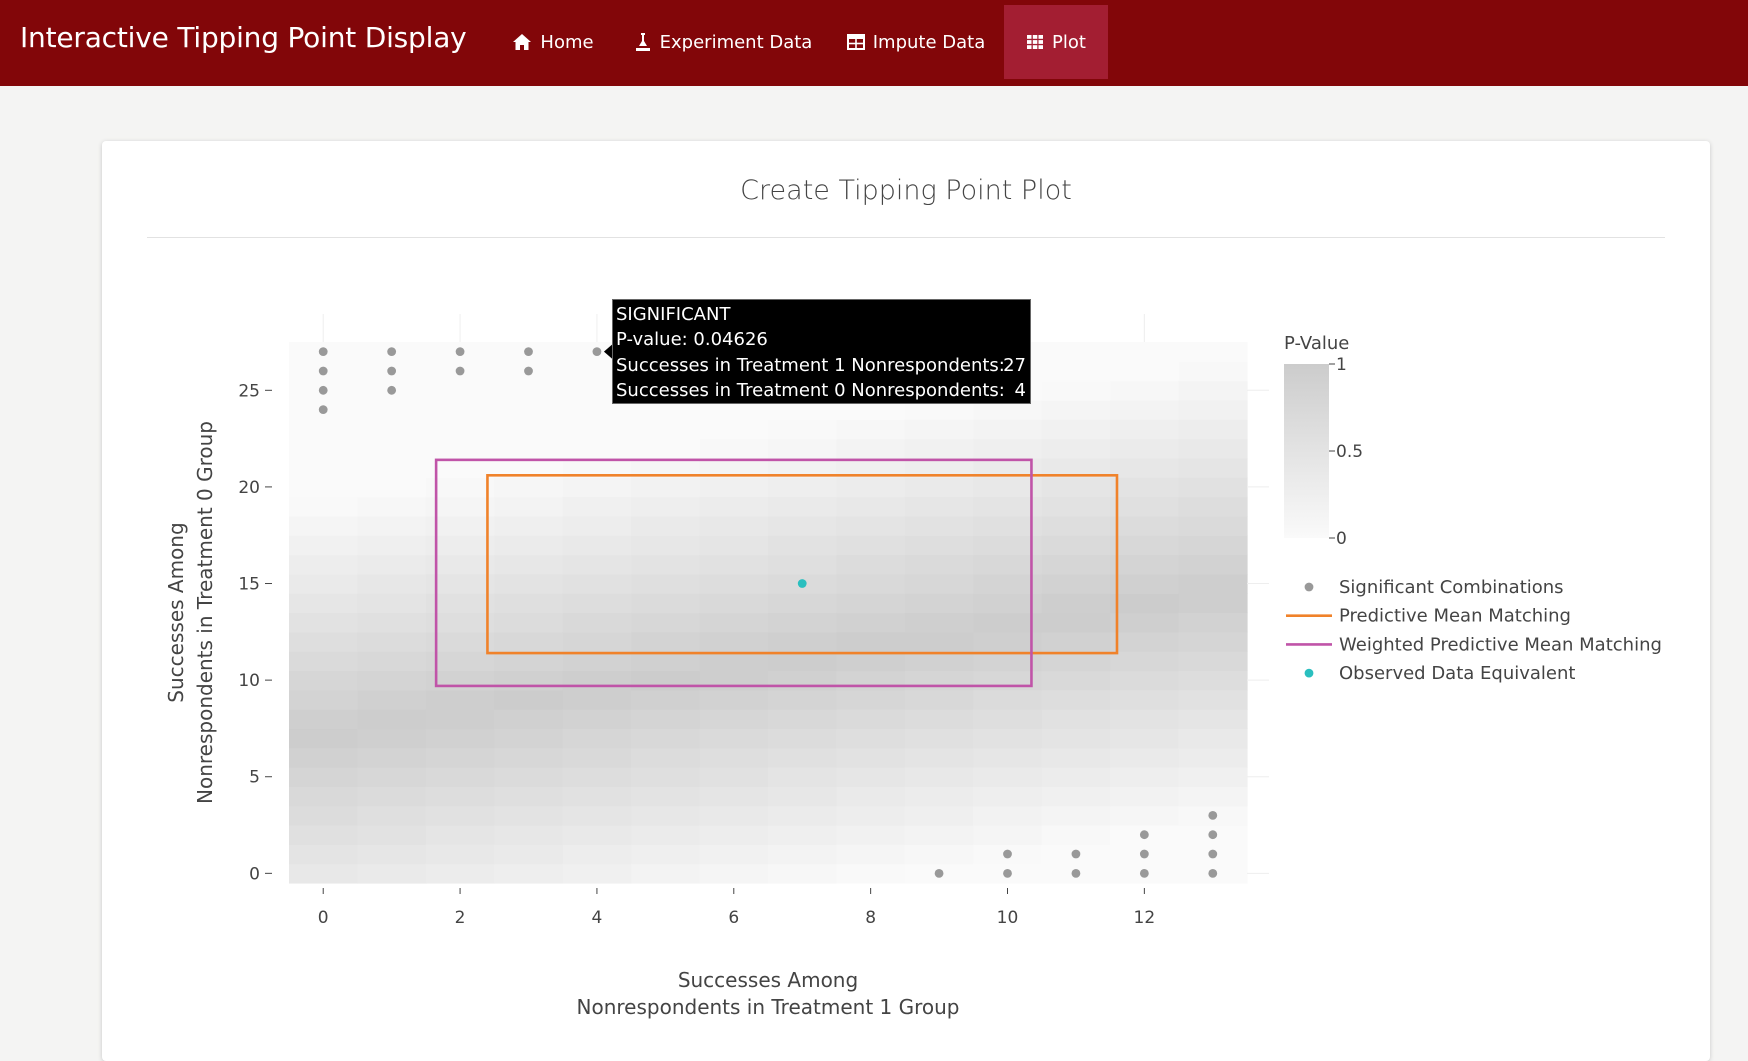 Image resolution: width=1748 pixels, height=1061 pixels. Describe the element at coordinates (1309, 673) in the screenshot. I see `legend-observed-data-equivalent-symbol` at that location.